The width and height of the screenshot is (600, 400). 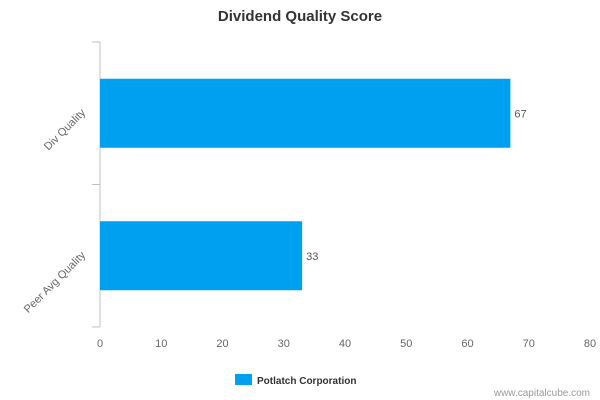 I want to click on x-tick-label: 80, so click(x=590, y=344).